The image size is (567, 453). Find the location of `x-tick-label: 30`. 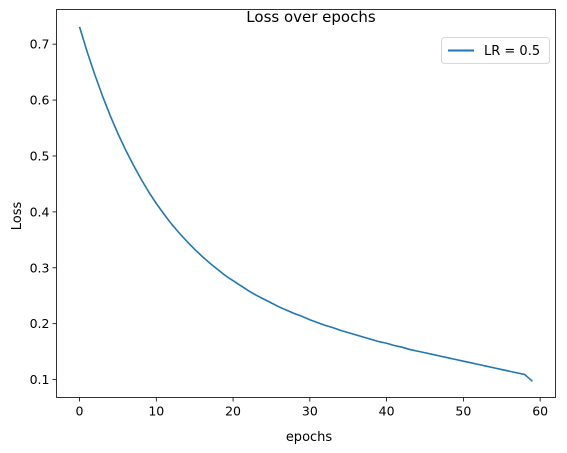

x-tick-label: 30 is located at coordinates (310, 411).